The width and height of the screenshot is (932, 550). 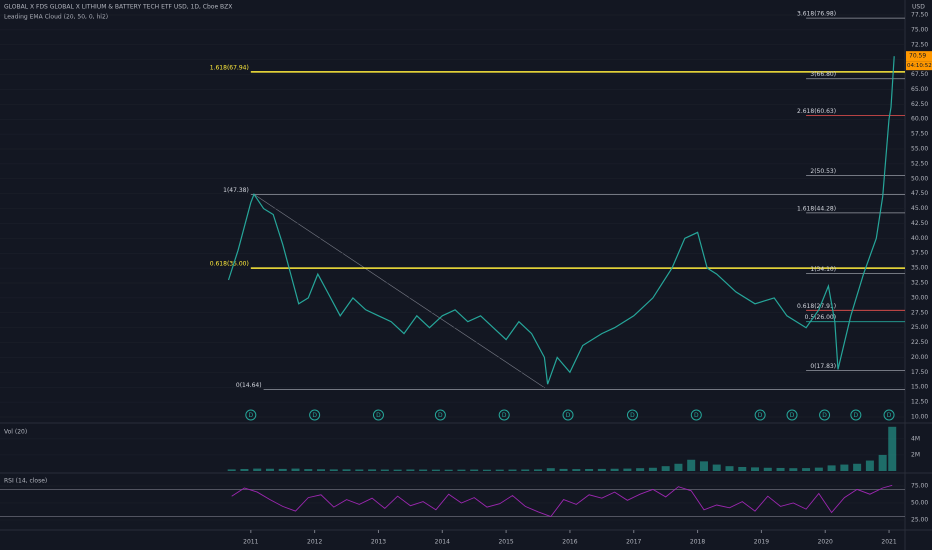 What do you see at coordinates (915, 454) in the screenshot?
I see `y-tick-label: 2M` at bounding box center [915, 454].